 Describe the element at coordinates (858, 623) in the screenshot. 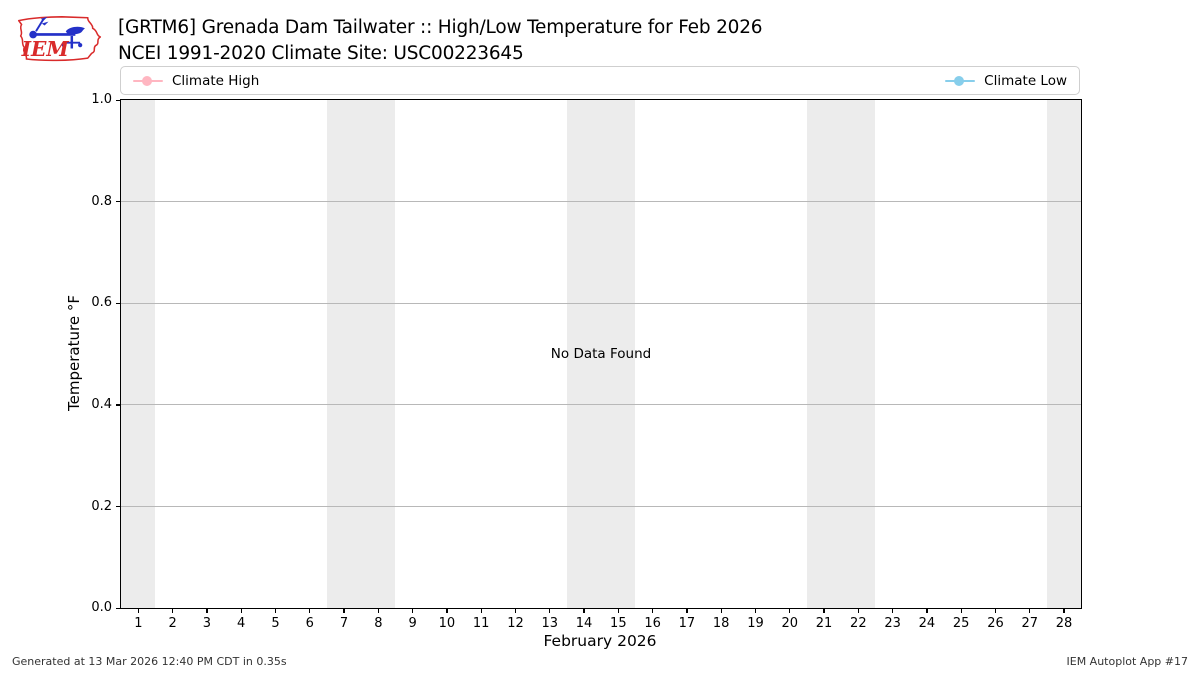

I see `x-tick-label: 22` at that location.